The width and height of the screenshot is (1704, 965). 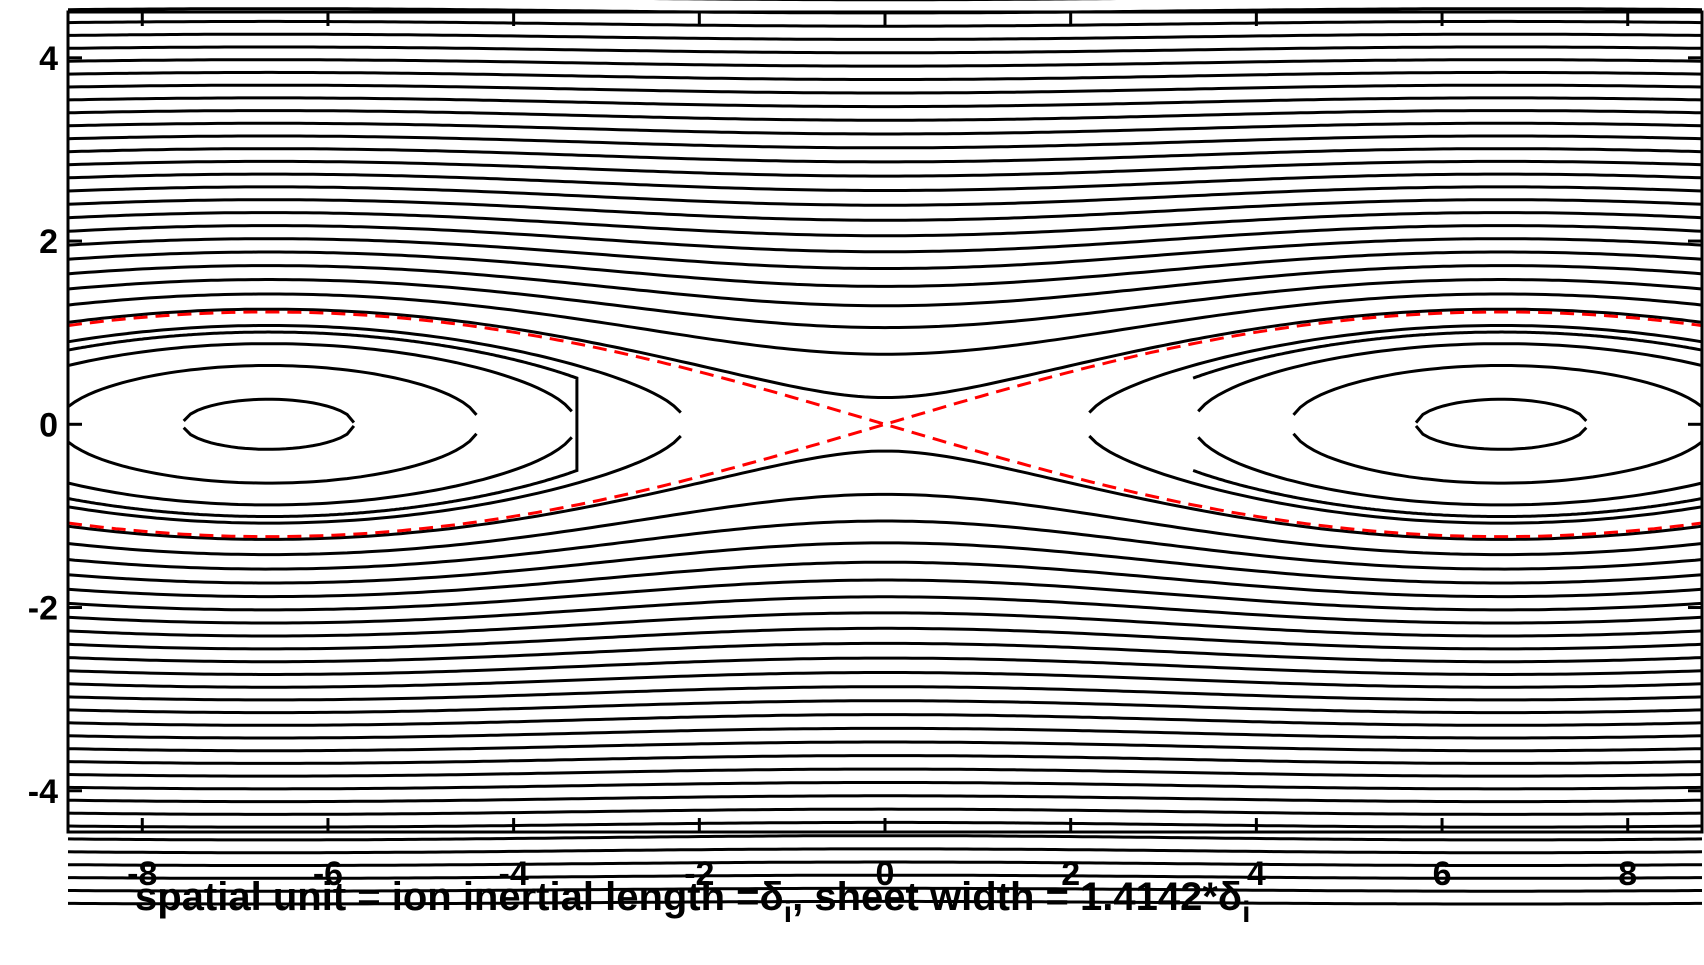 What do you see at coordinates (142, 874) in the screenshot?
I see `x-tick-label: -8` at bounding box center [142, 874].